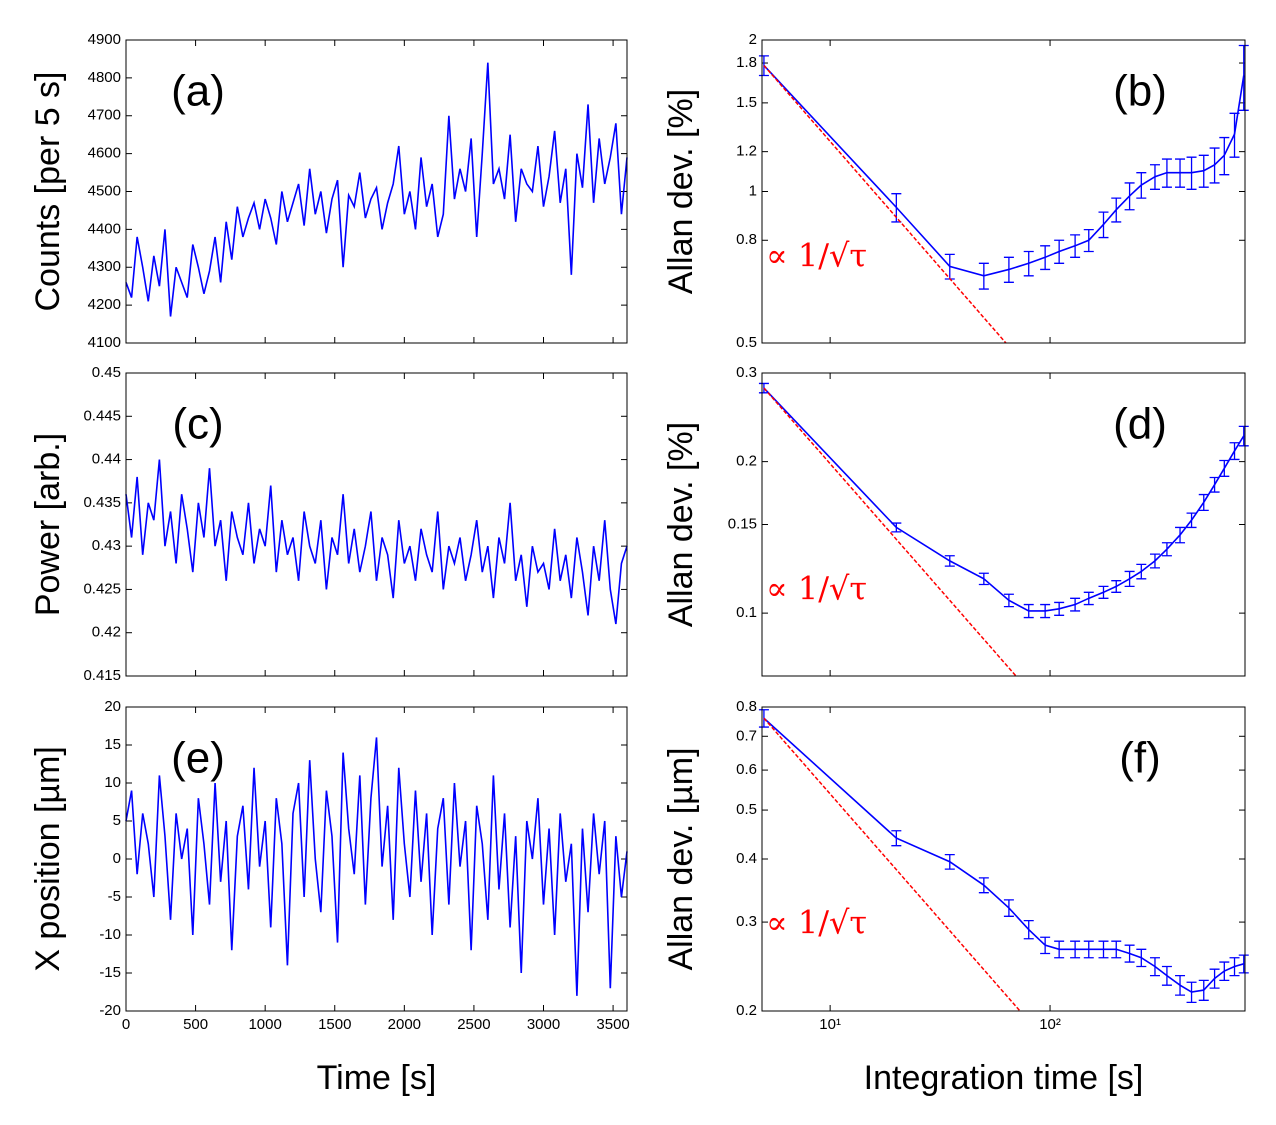  Describe the element at coordinates (612, 1024) in the screenshot. I see `x-tick-label: 3500` at that location.